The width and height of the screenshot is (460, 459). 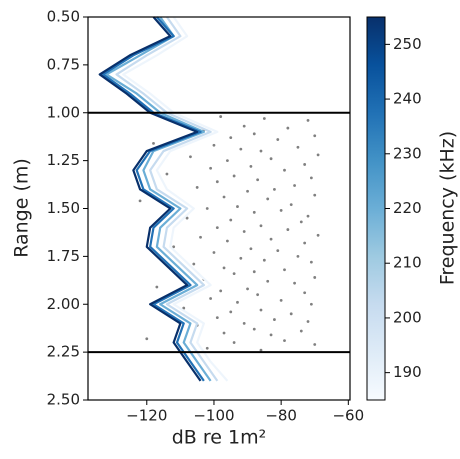 What do you see at coordinates (407, 153) in the screenshot?
I see `colorbar-tick-label: 230` at bounding box center [407, 153].